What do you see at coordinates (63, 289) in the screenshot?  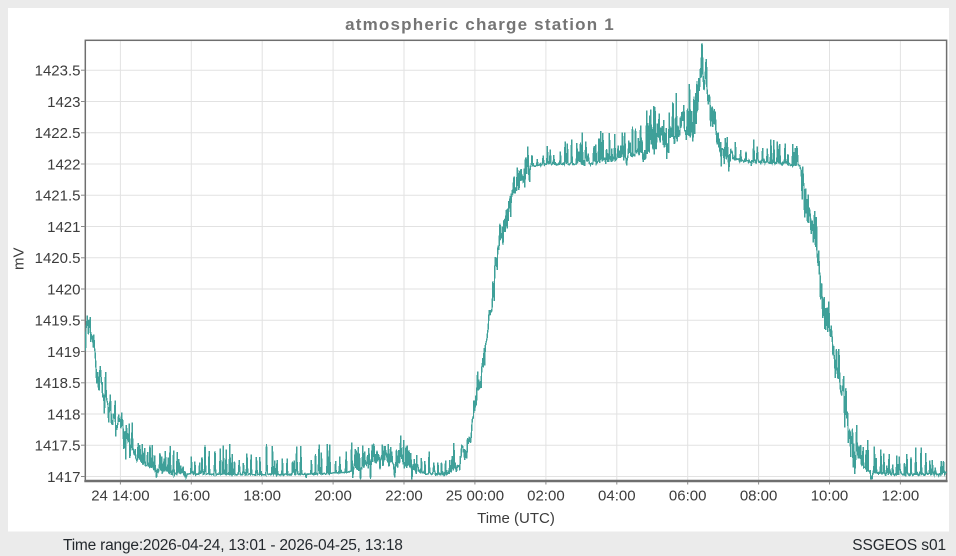 I see `svg-text: 1420` at bounding box center [63, 289].